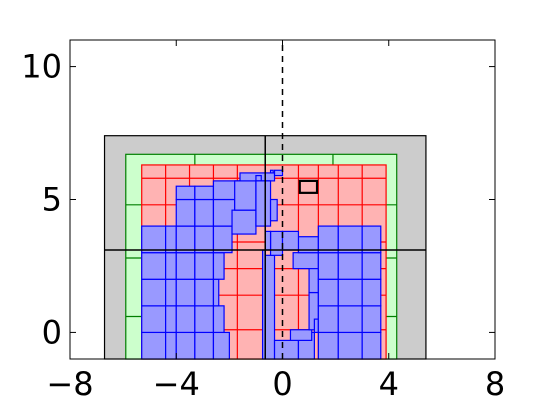 This screenshot has height=400, width=550. I want to click on x-tick-label: −4, so click(176, 382).